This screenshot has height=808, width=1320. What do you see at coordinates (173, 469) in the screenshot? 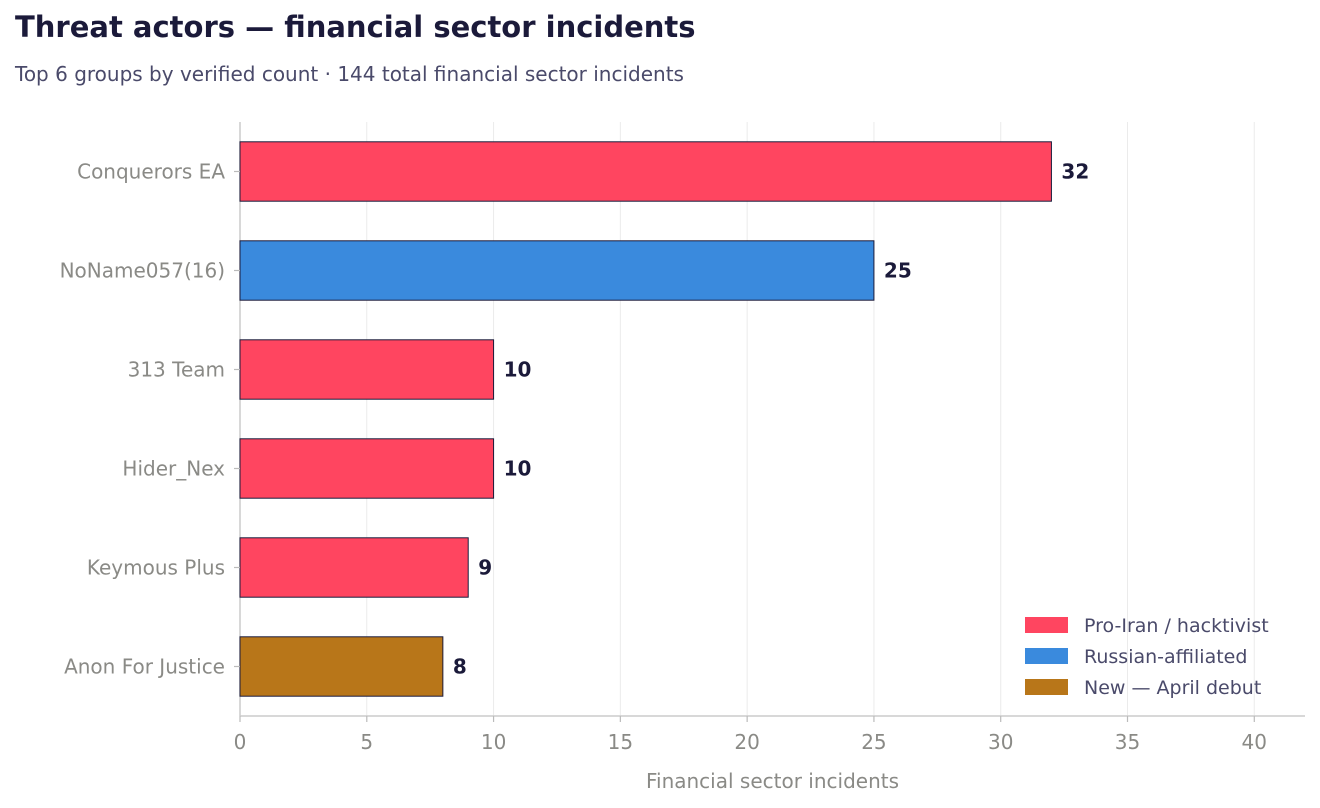
I see `category-label: Hider_Nex` at bounding box center [173, 469].